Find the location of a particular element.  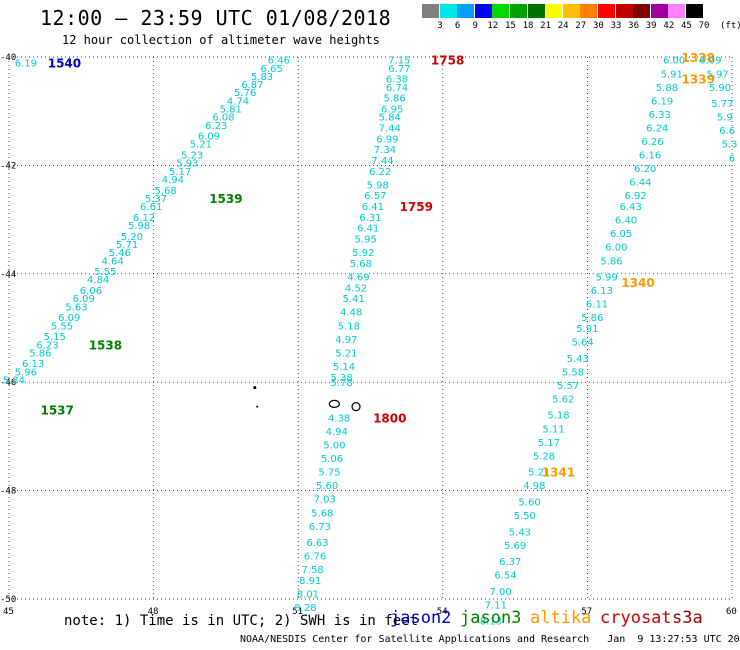

wave-height-value: 5.50 is located at coordinates (525, 516).